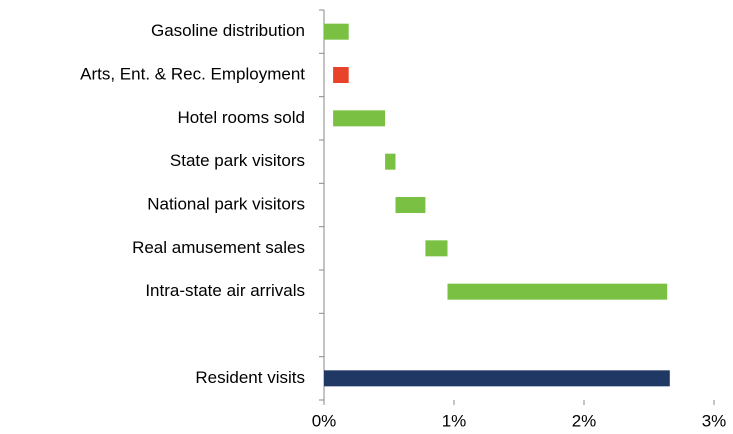  I want to click on category-label: Intra-state air arrivals, so click(225, 290).